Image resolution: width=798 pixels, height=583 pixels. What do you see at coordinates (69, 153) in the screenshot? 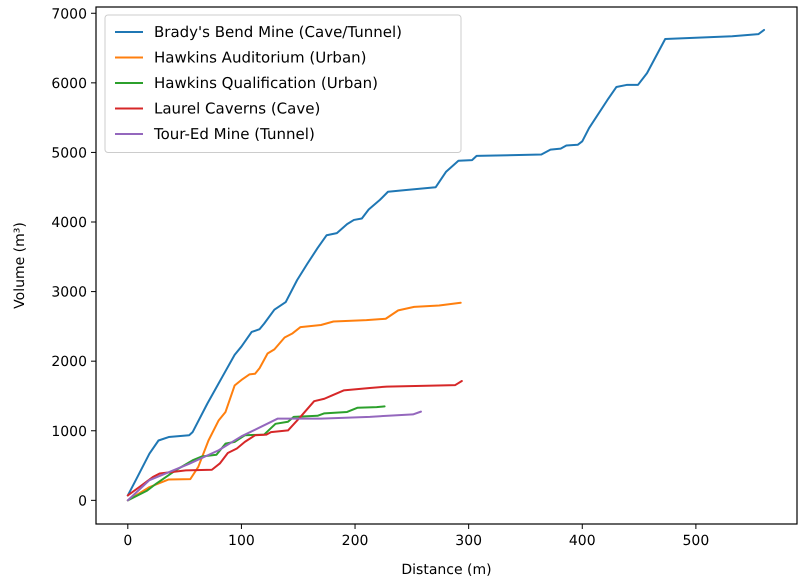
I see `y-tick-label: 5000` at bounding box center [69, 153].